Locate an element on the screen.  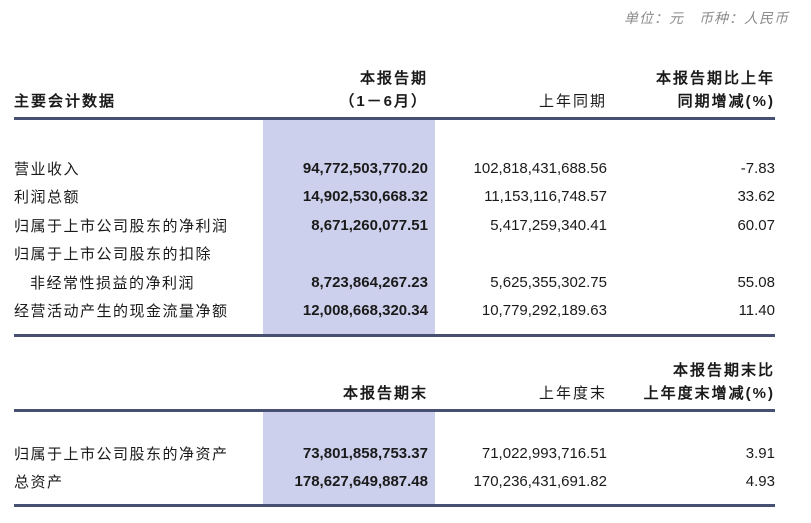
row-label: 归属于上市公司股东的净资产 is located at coordinates (121, 454).